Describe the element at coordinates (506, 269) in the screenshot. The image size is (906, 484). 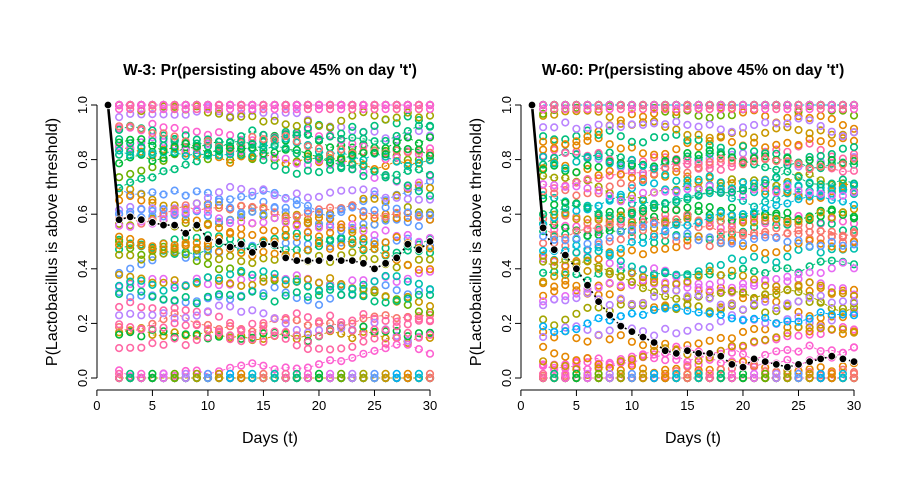
I see `y-tick-label: 0.4` at that location.